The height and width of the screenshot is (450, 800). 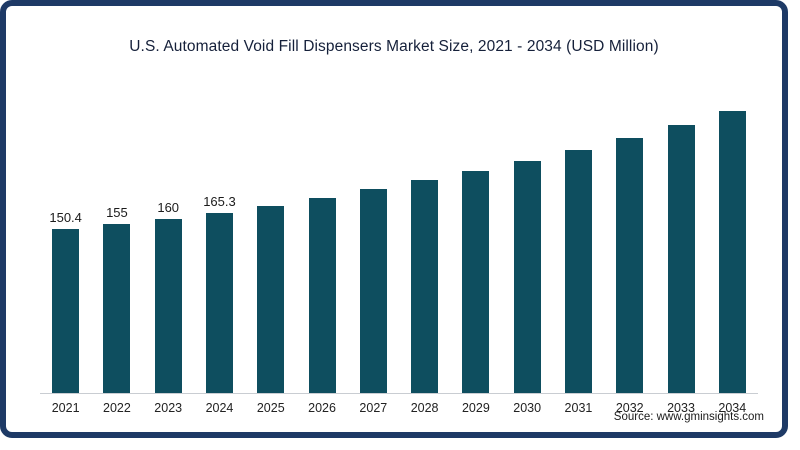 I want to click on x-axis-label: 2028, so click(x=424, y=408).